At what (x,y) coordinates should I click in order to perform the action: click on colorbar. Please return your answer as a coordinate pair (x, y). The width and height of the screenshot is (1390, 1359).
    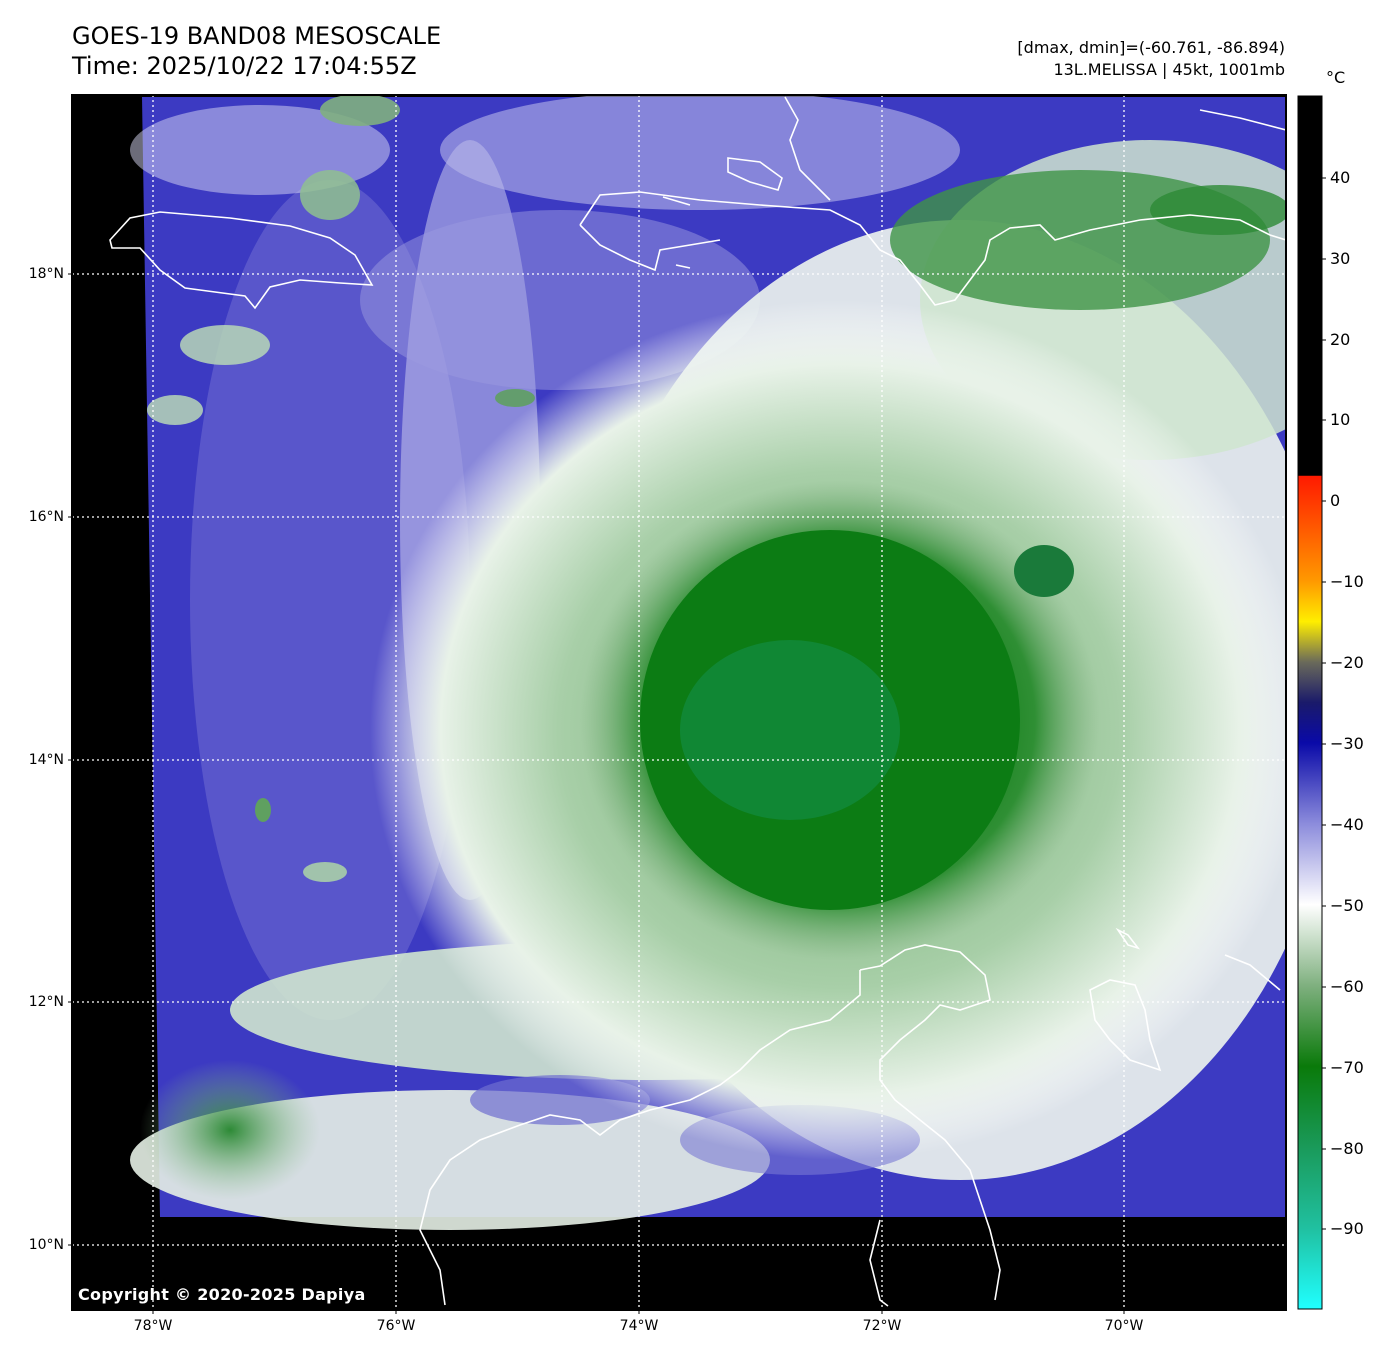
    Looking at the image, I should click on (1310, 702).